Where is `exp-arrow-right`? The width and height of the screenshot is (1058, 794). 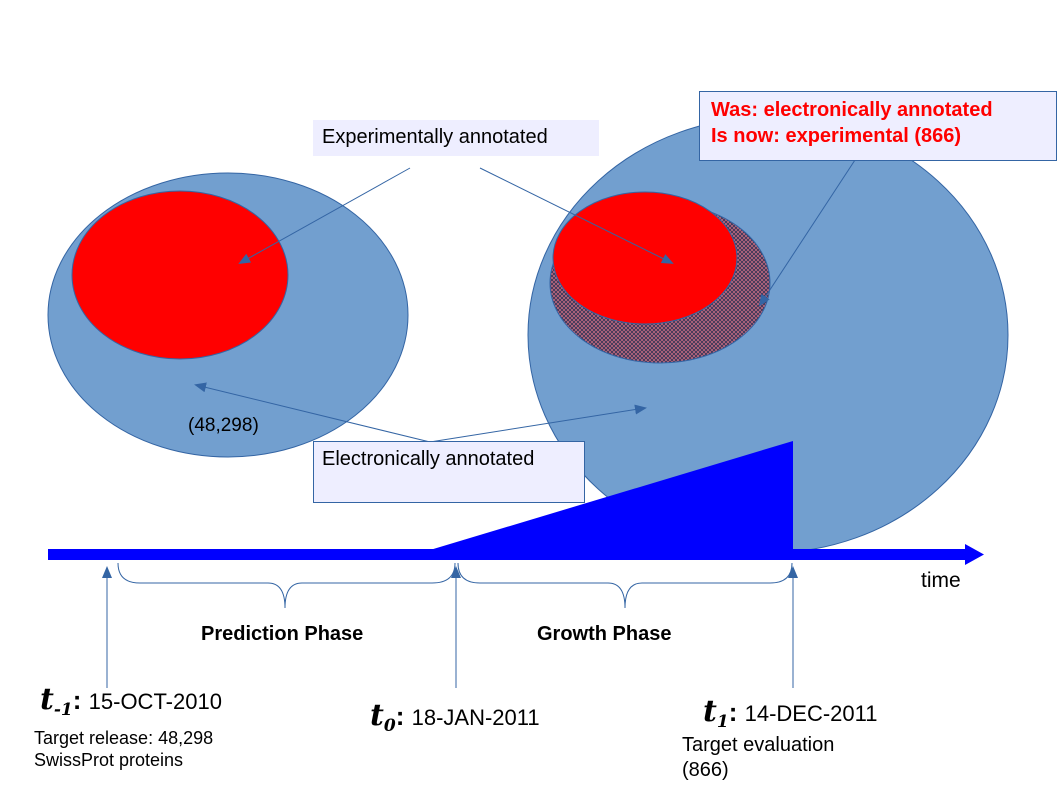 exp-arrow-right is located at coordinates (576, 215).